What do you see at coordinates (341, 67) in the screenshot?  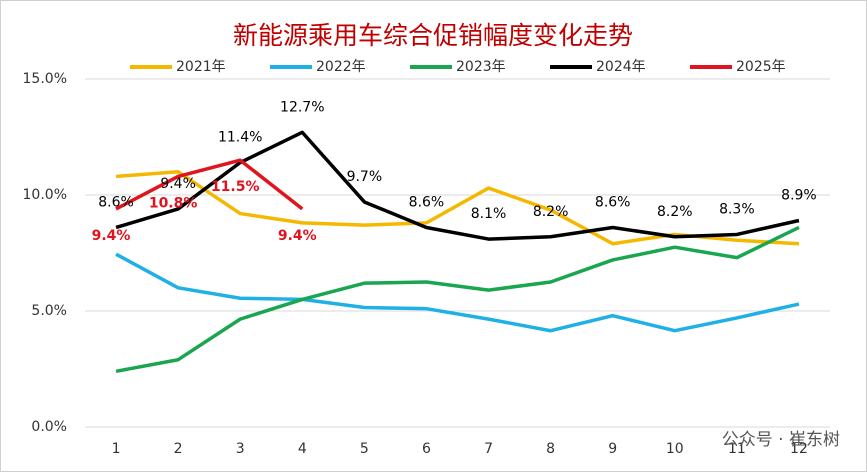 I see `legend-label: 2022年` at bounding box center [341, 67].